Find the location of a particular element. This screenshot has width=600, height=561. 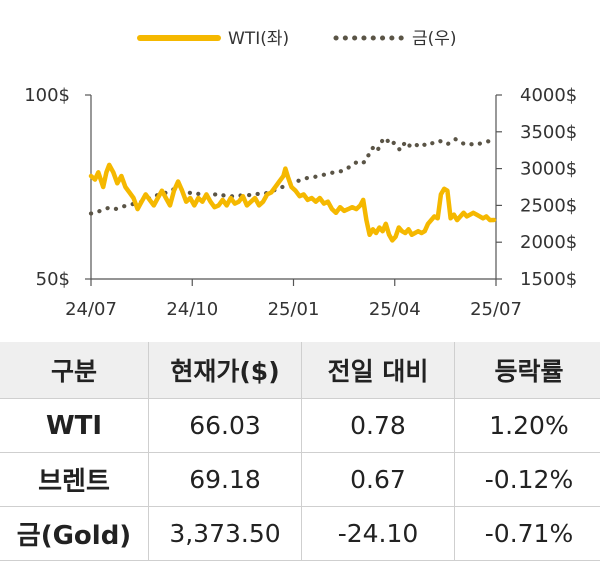

brent-price: 69.18 is located at coordinates (225, 479).